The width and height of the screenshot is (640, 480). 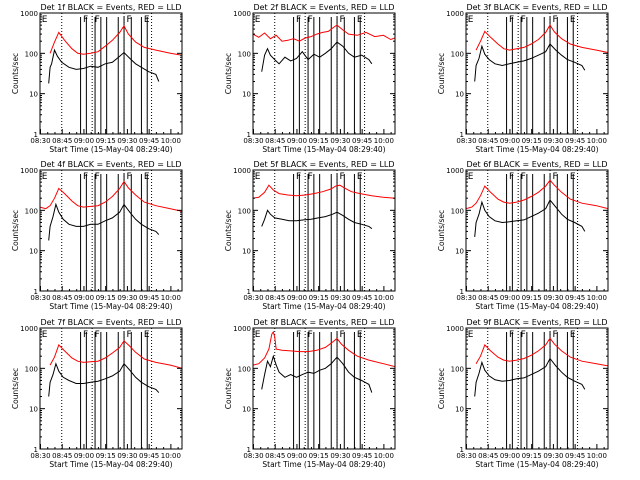 What do you see at coordinates (110, 7) in the screenshot?
I see `chart-title: Det 1f BLACK = Events, RED = LLD` at bounding box center [110, 7].